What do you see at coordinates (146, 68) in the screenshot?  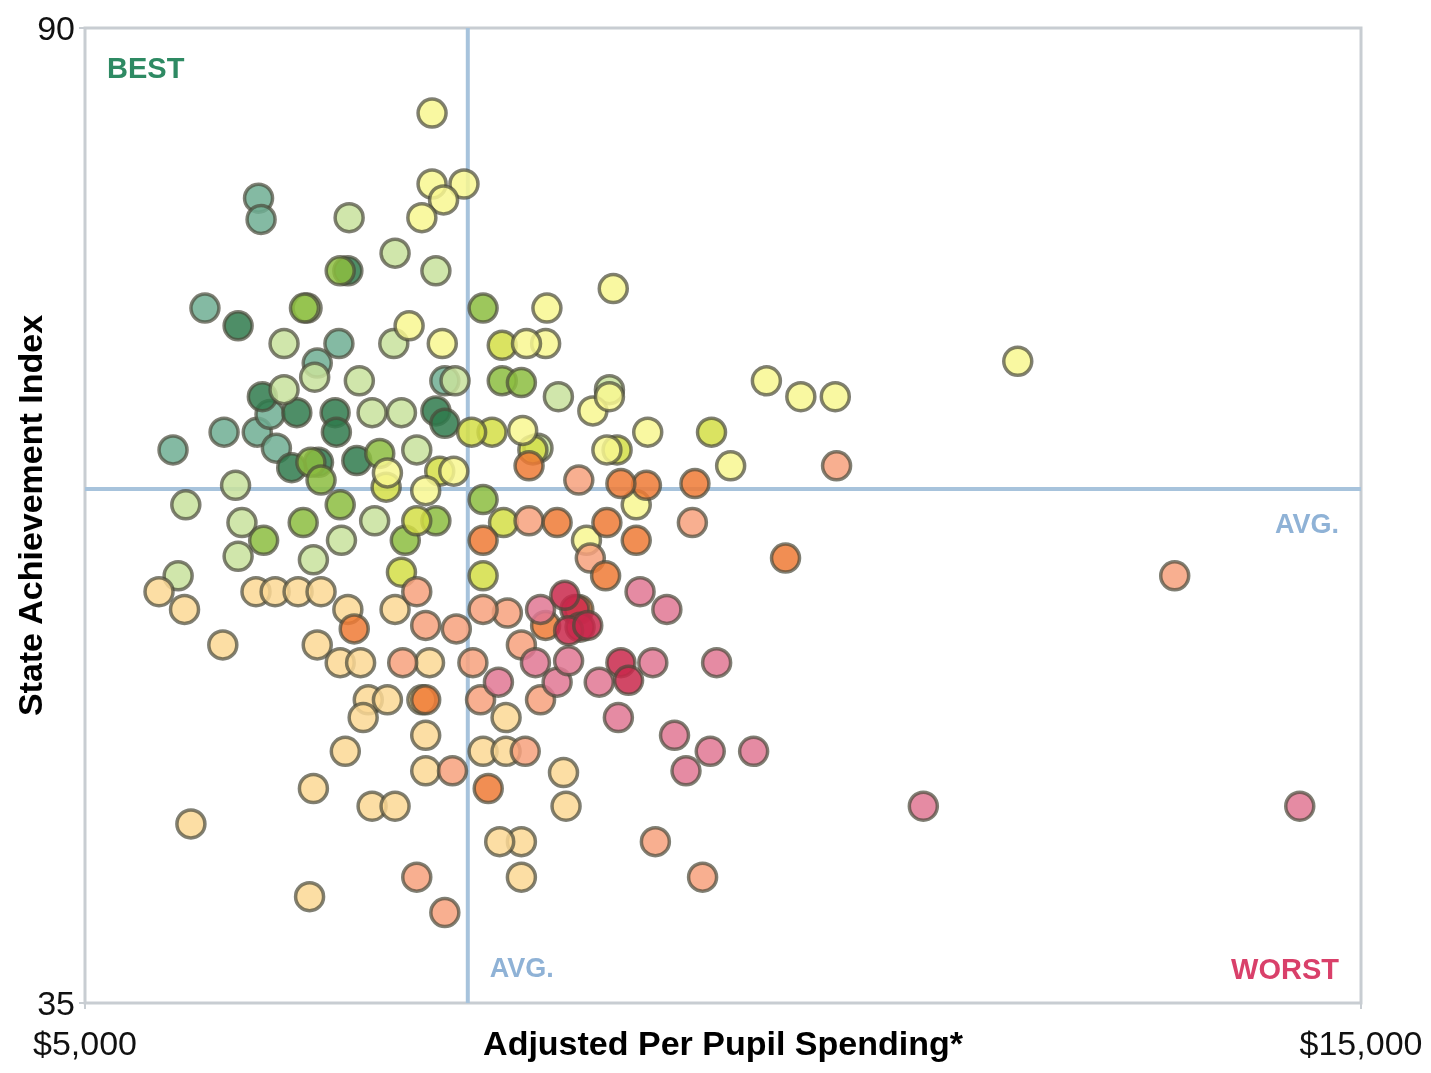 I see `annotation: BEST` at bounding box center [146, 68].